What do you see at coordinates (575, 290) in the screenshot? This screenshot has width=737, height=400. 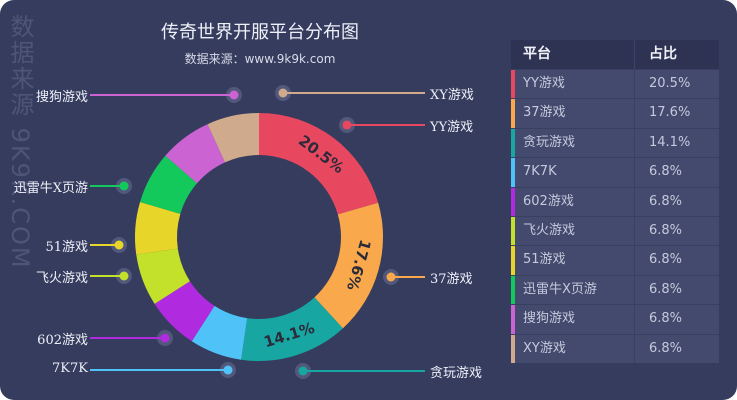 I see `platform-name: 迅雷牛X页游` at bounding box center [575, 290].